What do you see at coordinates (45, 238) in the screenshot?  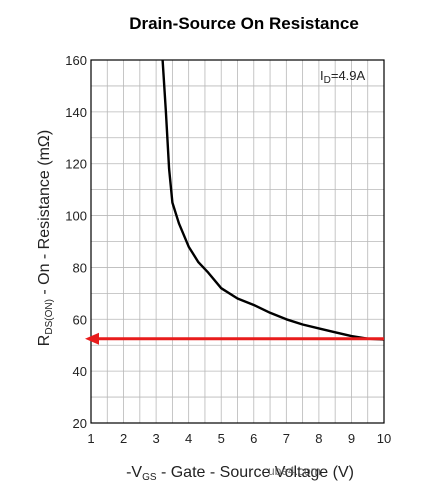 I see `y-axis-label: RDS(ON) - On - Resistance (mΩ)` at bounding box center [45, 238].